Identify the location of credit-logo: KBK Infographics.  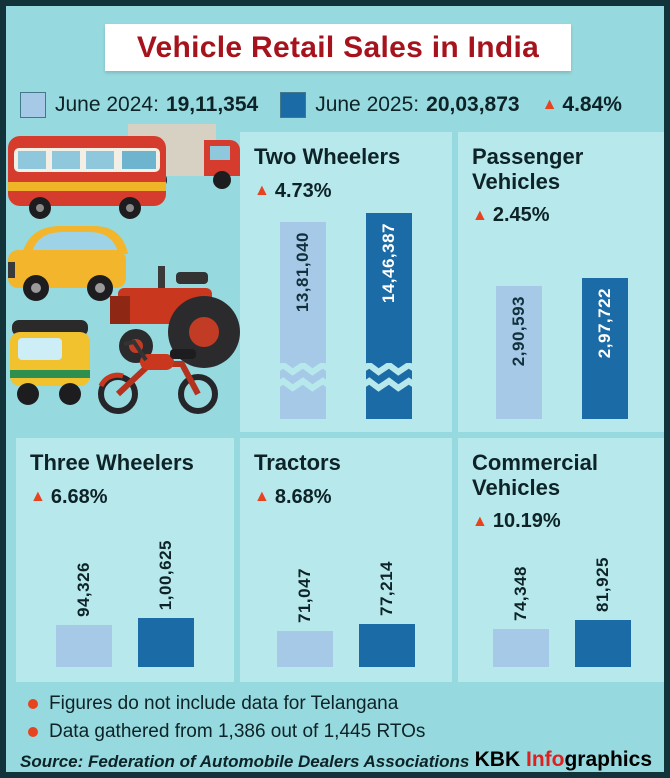
(563, 760).